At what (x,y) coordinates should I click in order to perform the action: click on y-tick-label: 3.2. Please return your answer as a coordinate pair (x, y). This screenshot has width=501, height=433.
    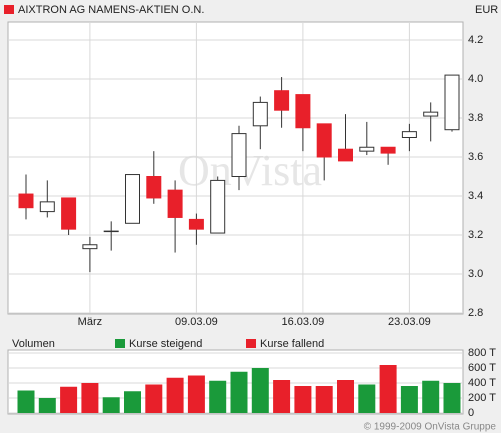
    Looking at the image, I should click on (475, 235).